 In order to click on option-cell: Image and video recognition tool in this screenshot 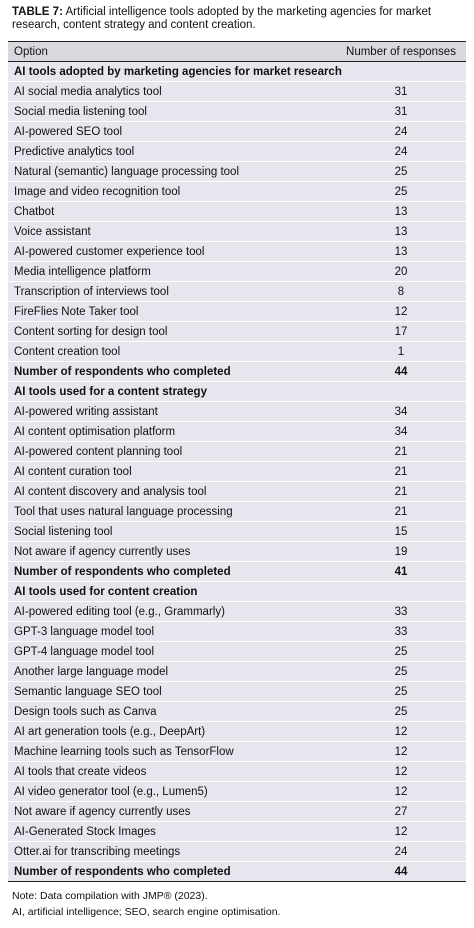, I will do `click(172, 191)`.